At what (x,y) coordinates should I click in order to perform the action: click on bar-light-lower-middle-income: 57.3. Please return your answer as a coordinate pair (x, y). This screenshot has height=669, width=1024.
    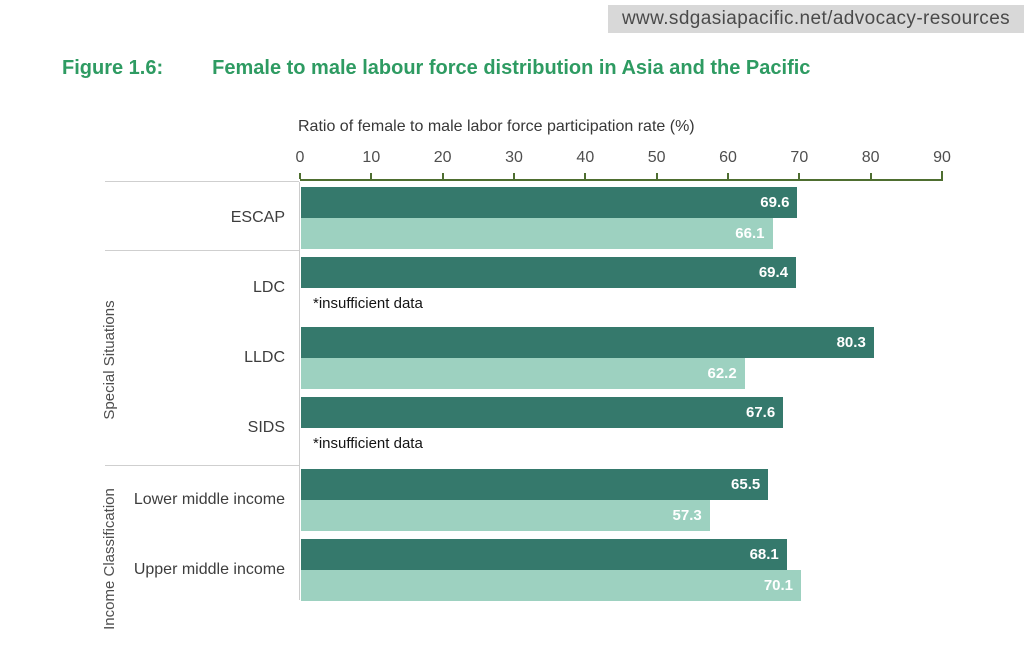
    Looking at the image, I should click on (505, 515).